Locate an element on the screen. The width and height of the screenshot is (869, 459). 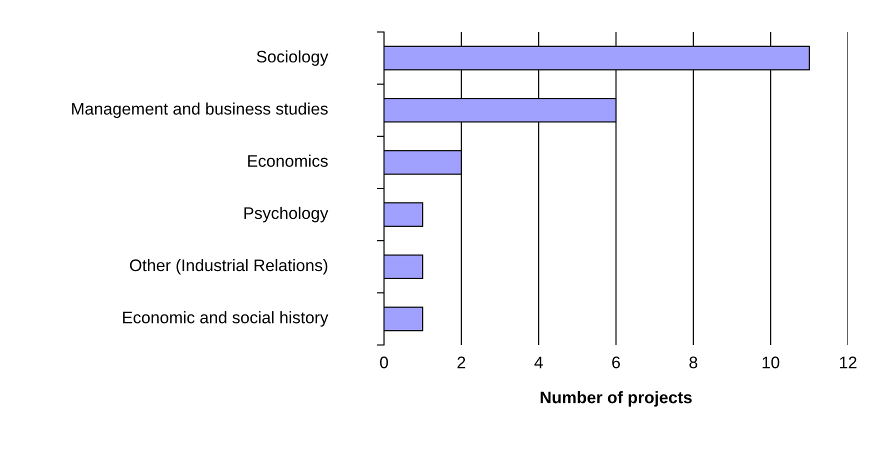
y-tick-label: Psychology is located at coordinates (286, 214).